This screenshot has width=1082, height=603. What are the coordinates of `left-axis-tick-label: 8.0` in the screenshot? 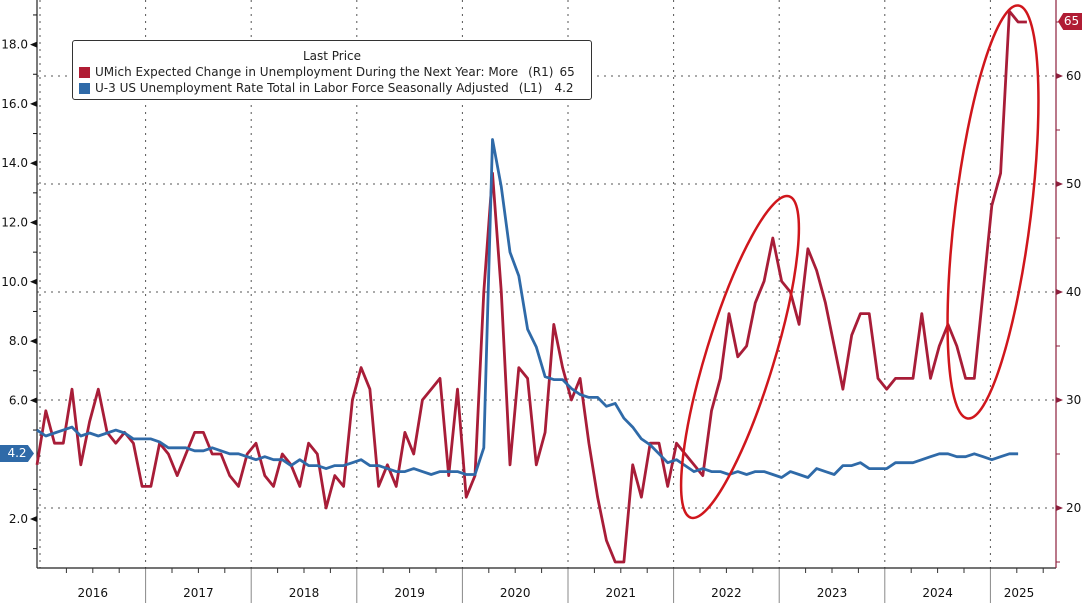 It's located at (18, 341).